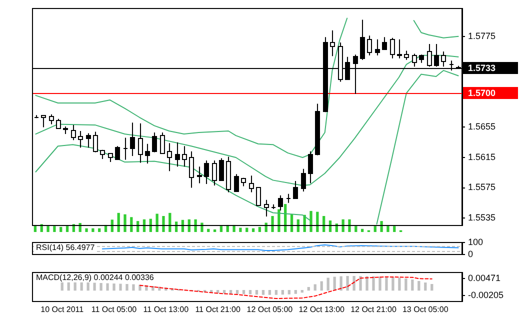 The width and height of the screenshot is (520, 320). Describe the element at coordinates (62, 309) in the screenshot. I see `x-tick-label: 10 Oct 2011` at that location.